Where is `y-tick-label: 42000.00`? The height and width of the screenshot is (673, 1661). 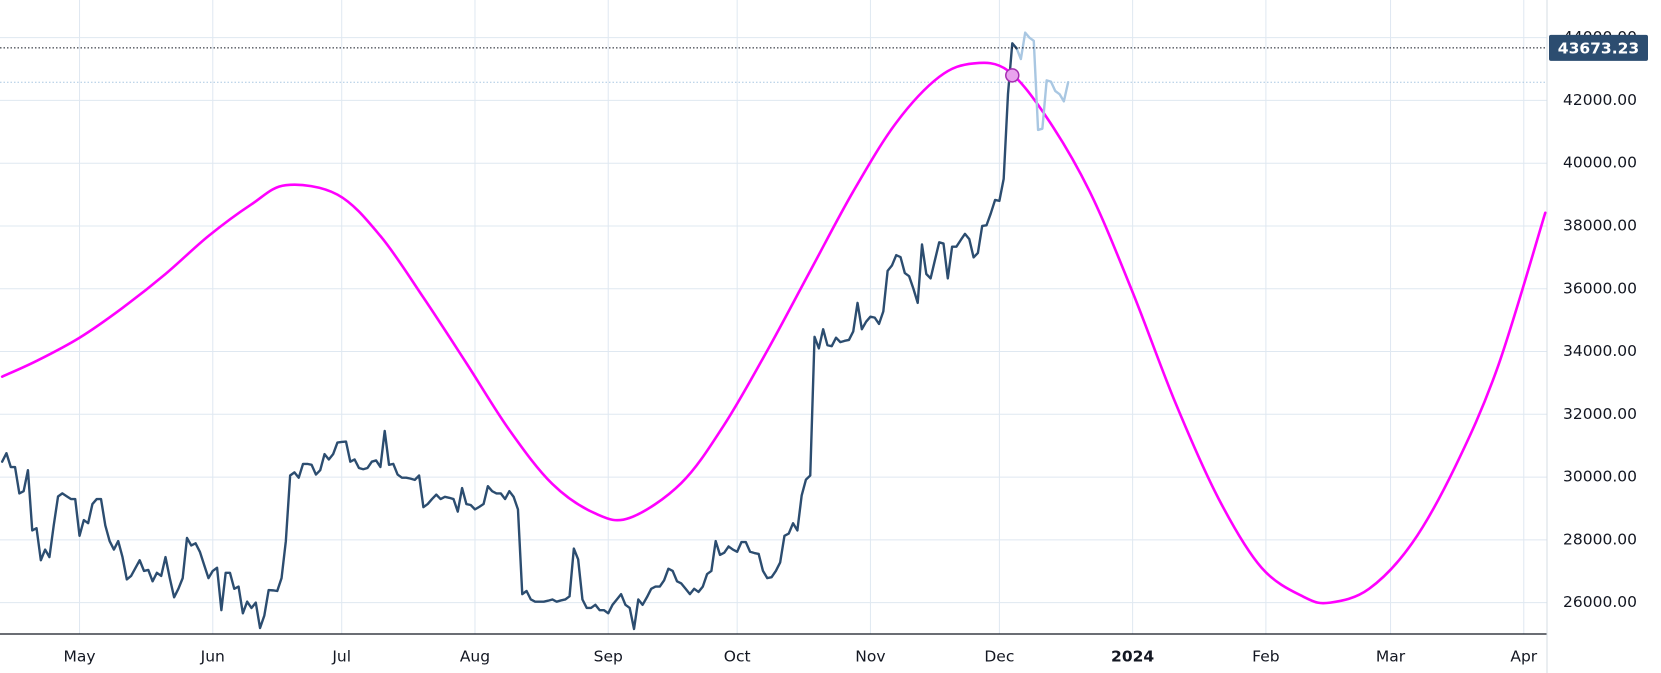
y-tick-label: 42000.00 is located at coordinates (1600, 100).